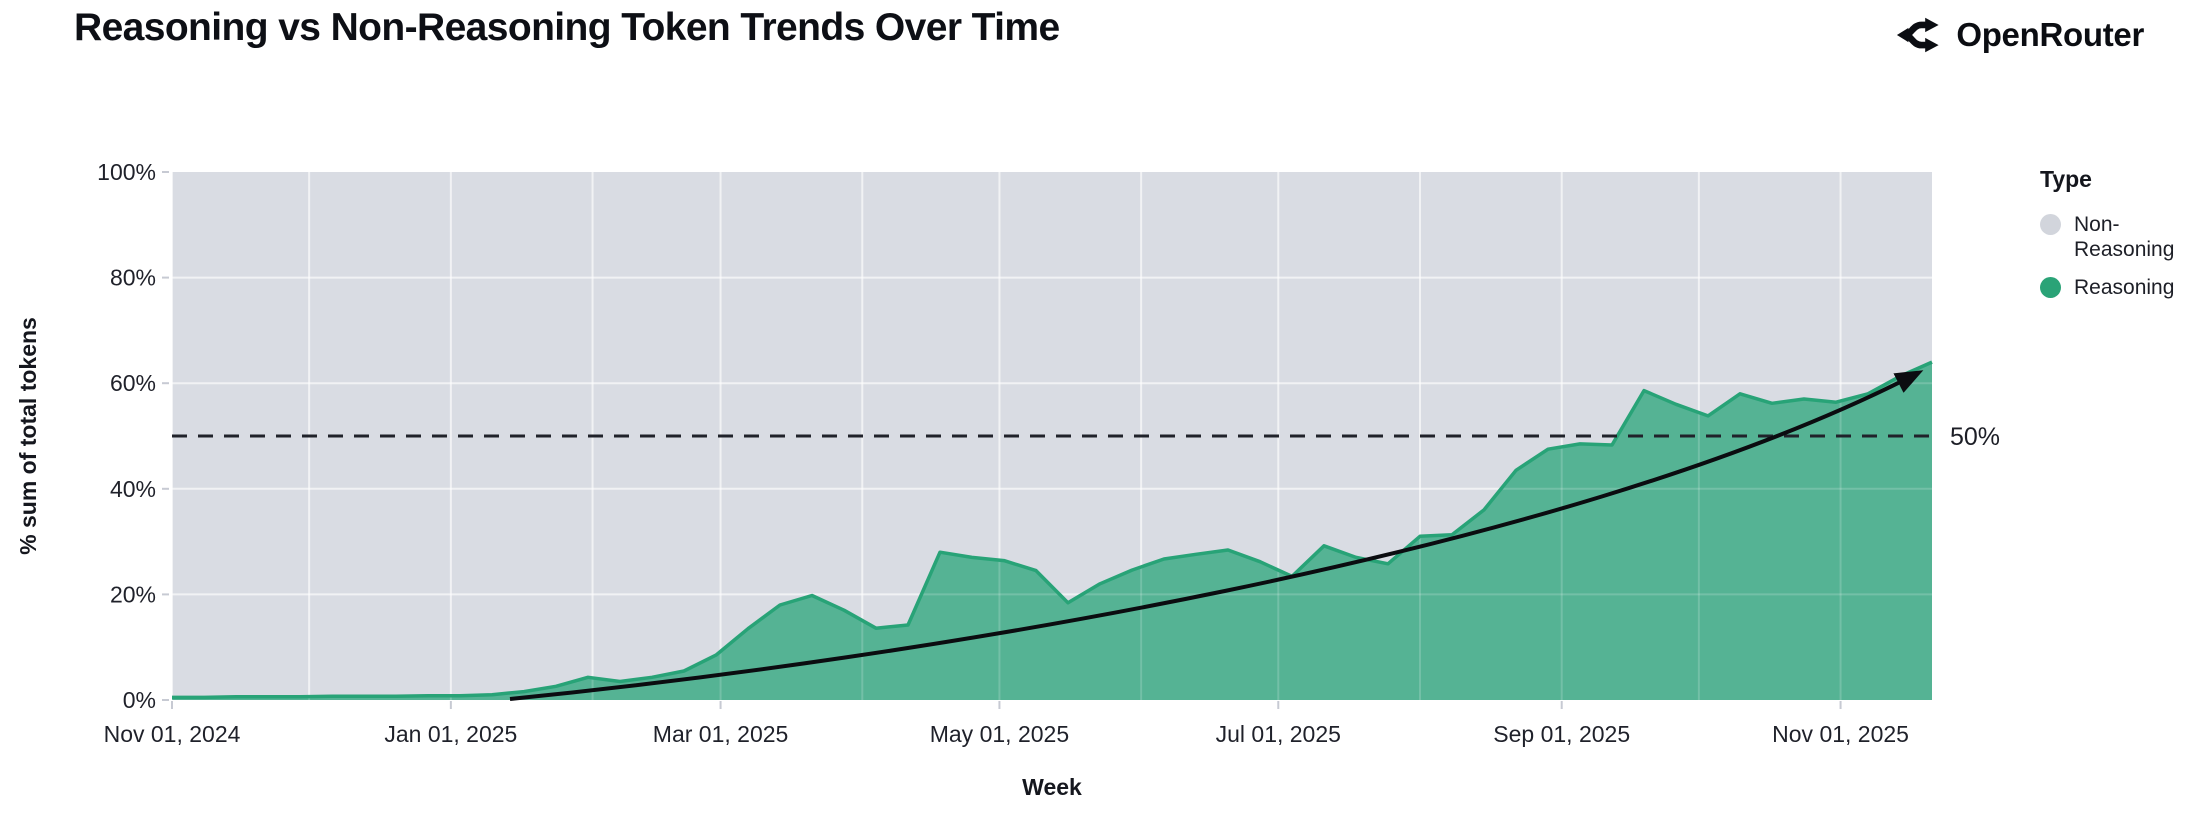 The height and width of the screenshot is (824, 2202). I want to click on legend-title: Type, so click(2066, 179).